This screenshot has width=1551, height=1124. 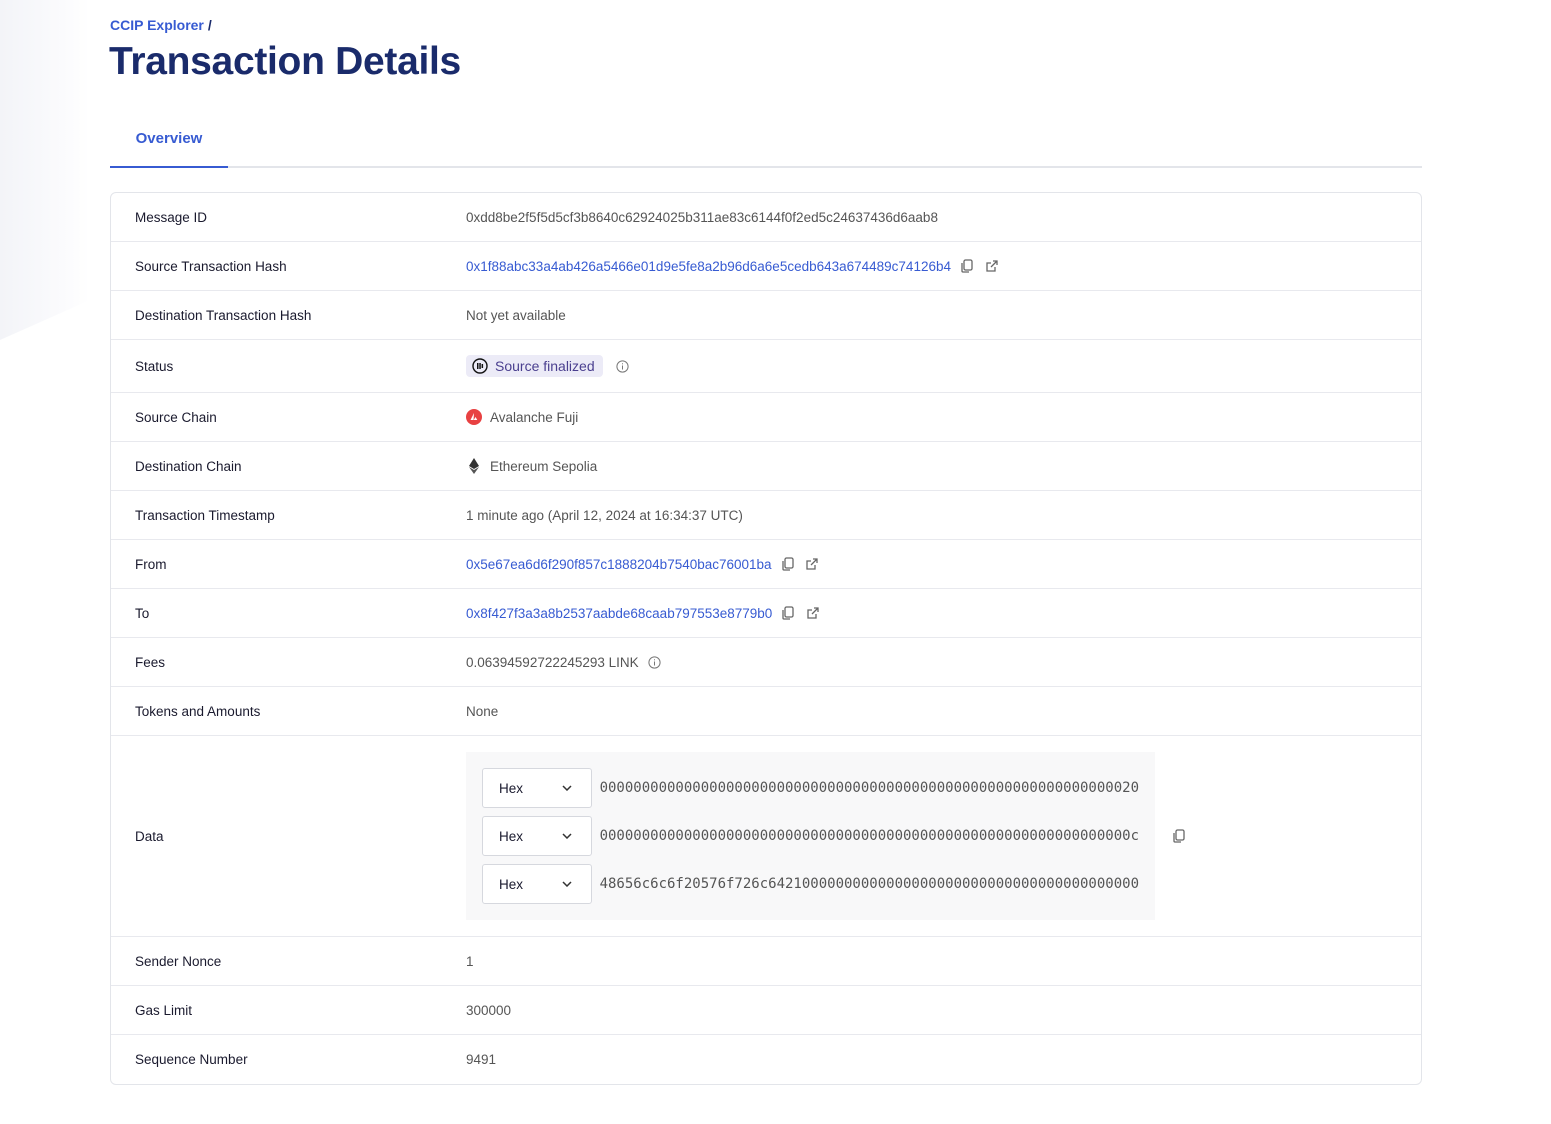 I want to click on breadcrumb: CCIP Explorer /, so click(x=161, y=25).